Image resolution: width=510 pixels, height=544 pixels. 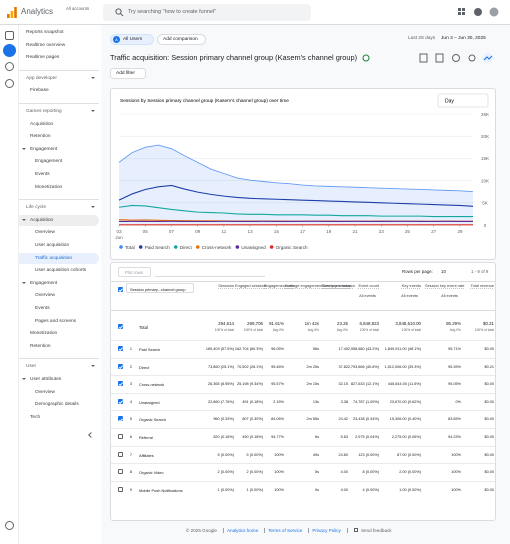 I want to click on nav-subitem: Monetization, so click(x=49, y=187).